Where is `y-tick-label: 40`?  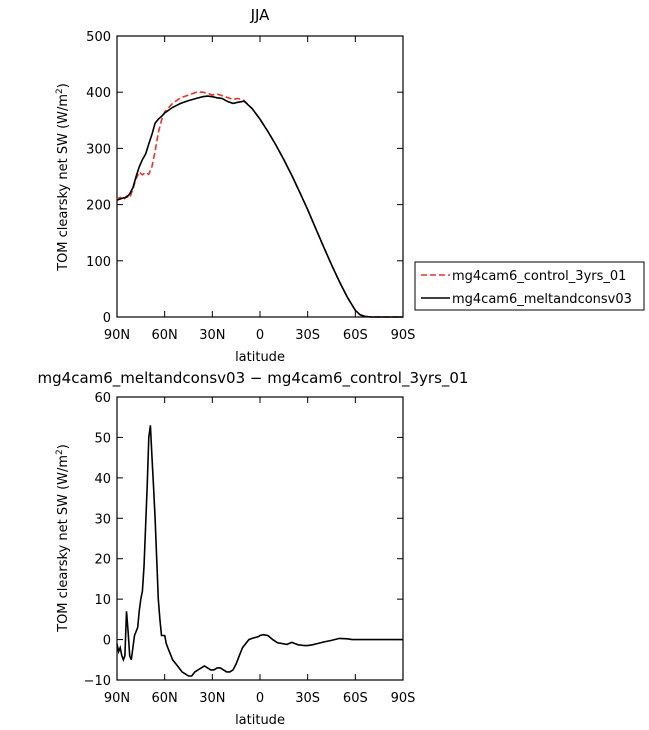 y-tick-label: 40 is located at coordinates (102, 479).